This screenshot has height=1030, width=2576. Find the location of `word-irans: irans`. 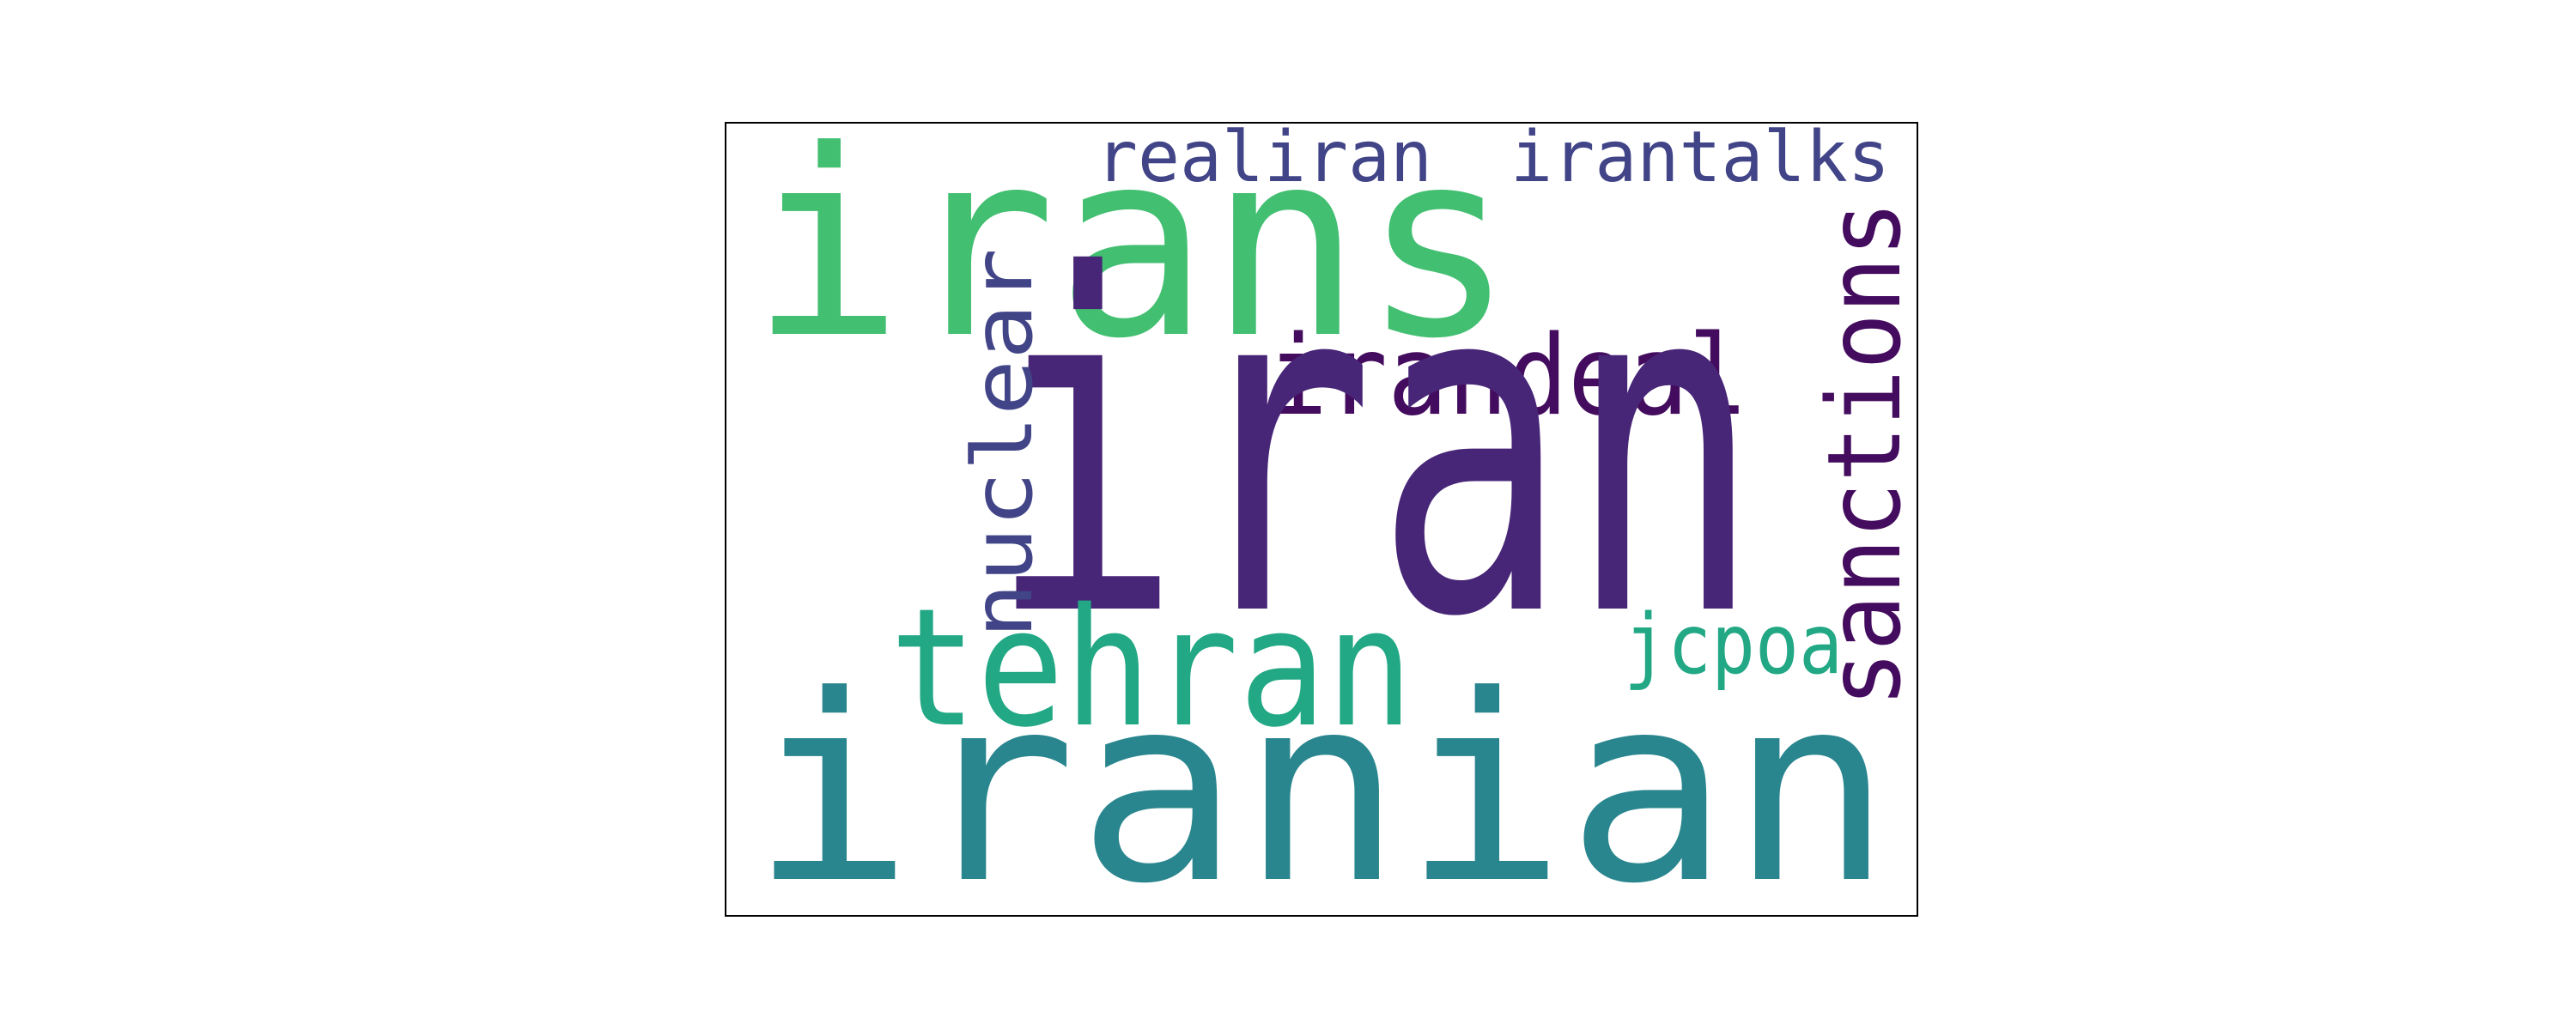

word-irans: irans is located at coordinates (1133, 259).